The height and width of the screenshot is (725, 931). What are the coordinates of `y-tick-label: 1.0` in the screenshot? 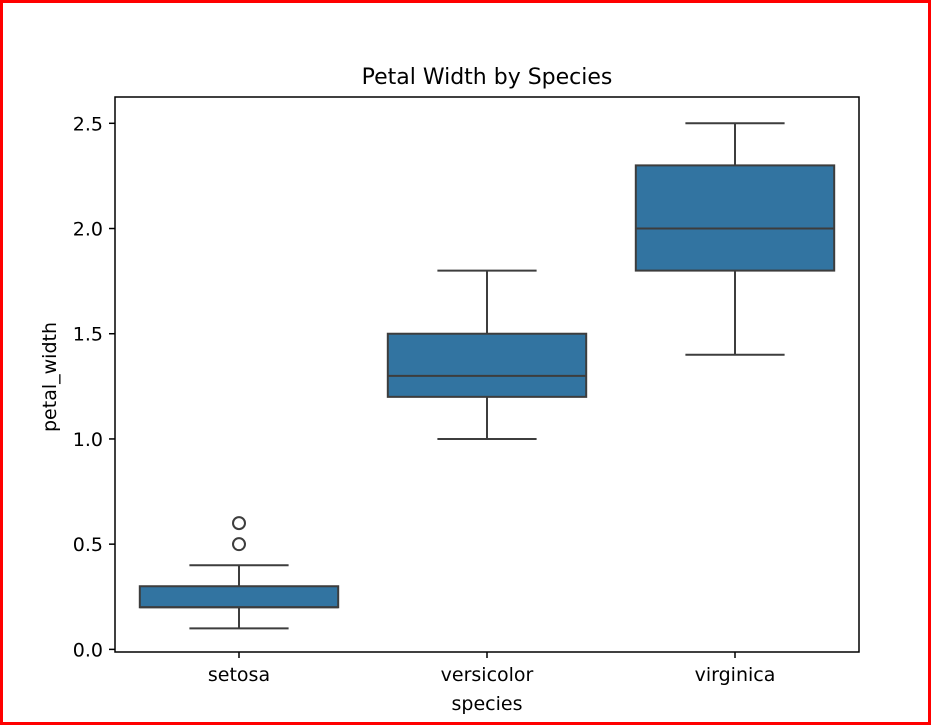 It's located at (88, 440).